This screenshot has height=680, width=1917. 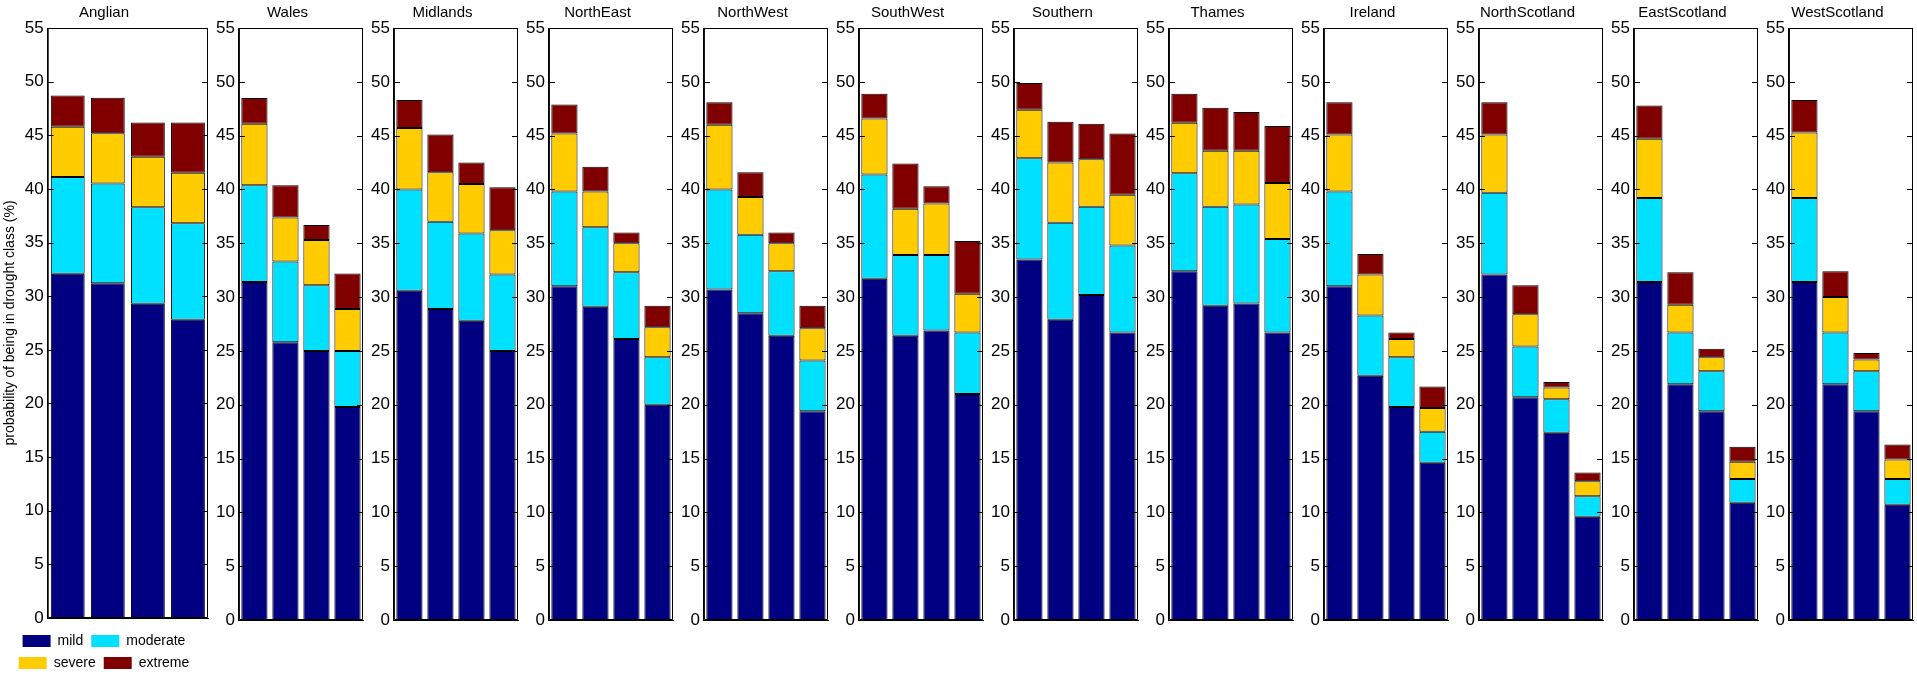 What do you see at coordinates (74, 661) in the screenshot?
I see `legend-label: severe` at bounding box center [74, 661].